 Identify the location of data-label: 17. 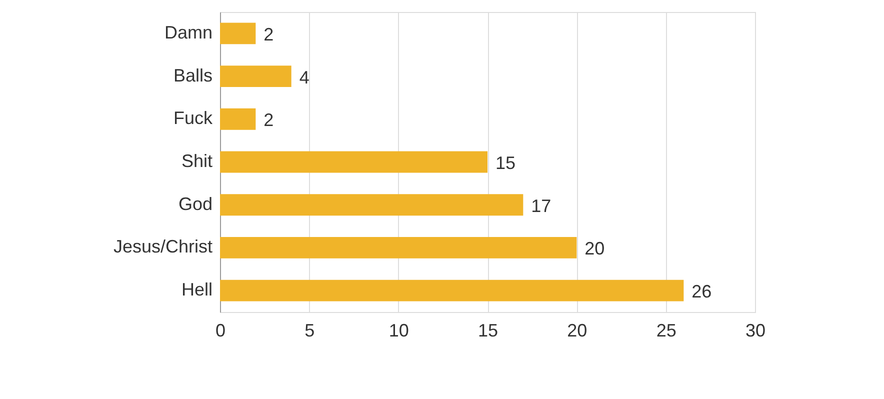
(541, 206).